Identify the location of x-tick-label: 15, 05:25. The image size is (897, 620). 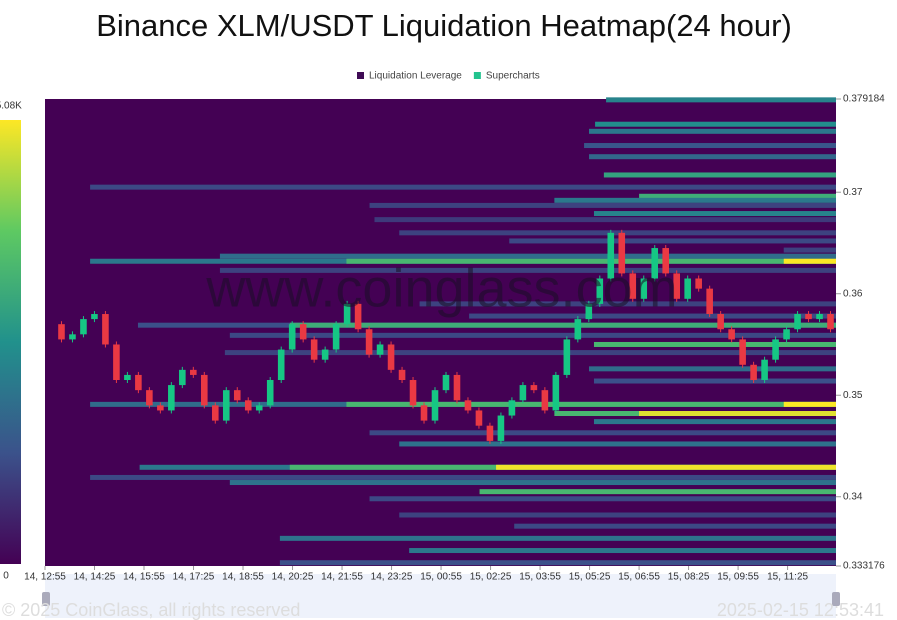
(590, 577).